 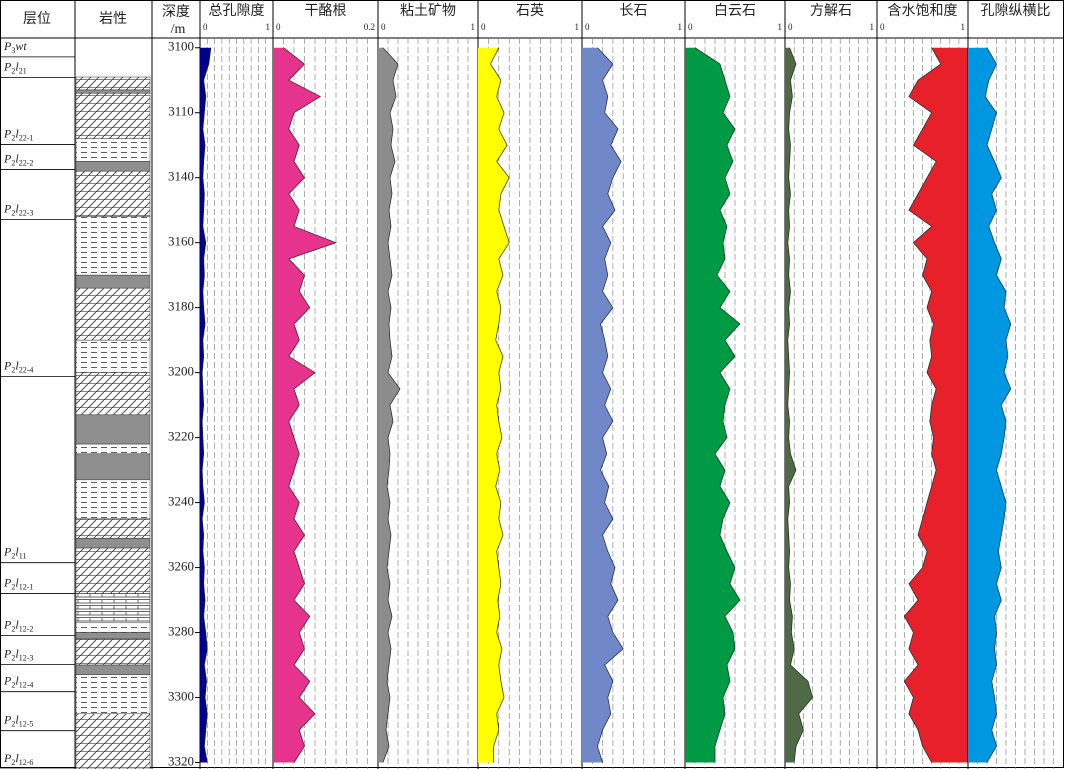 I want to click on depth-tick-label: 3240, so click(x=181, y=501).